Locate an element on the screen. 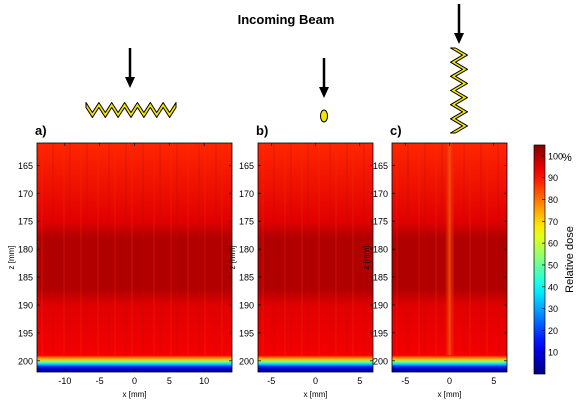 This screenshot has width=588, height=409. x-tick-label: 10 is located at coordinates (204, 381).